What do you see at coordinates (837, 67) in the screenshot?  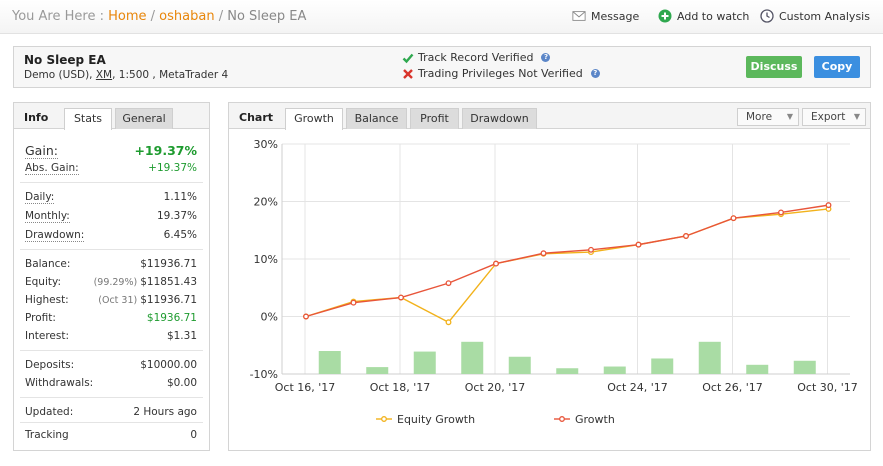 I see `copy-button: Copy` at bounding box center [837, 67].